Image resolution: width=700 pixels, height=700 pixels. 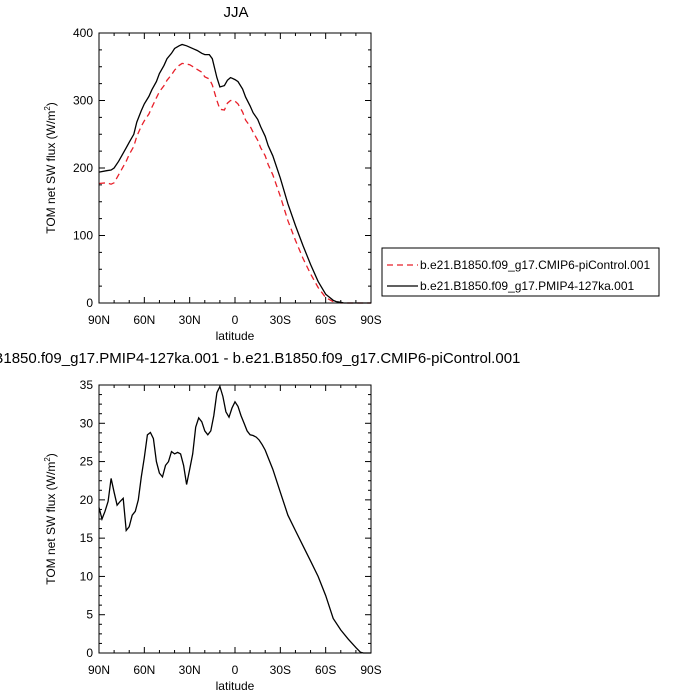 I want to click on bottom-ytick-label: 20, so click(x=87, y=500).